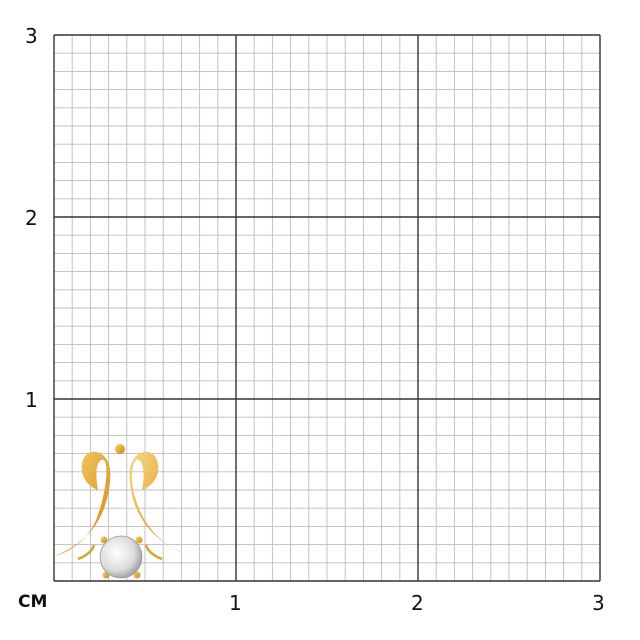 The height and width of the screenshot is (640, 640). I want to click on x-tick-1: 1, so click(235, 603).